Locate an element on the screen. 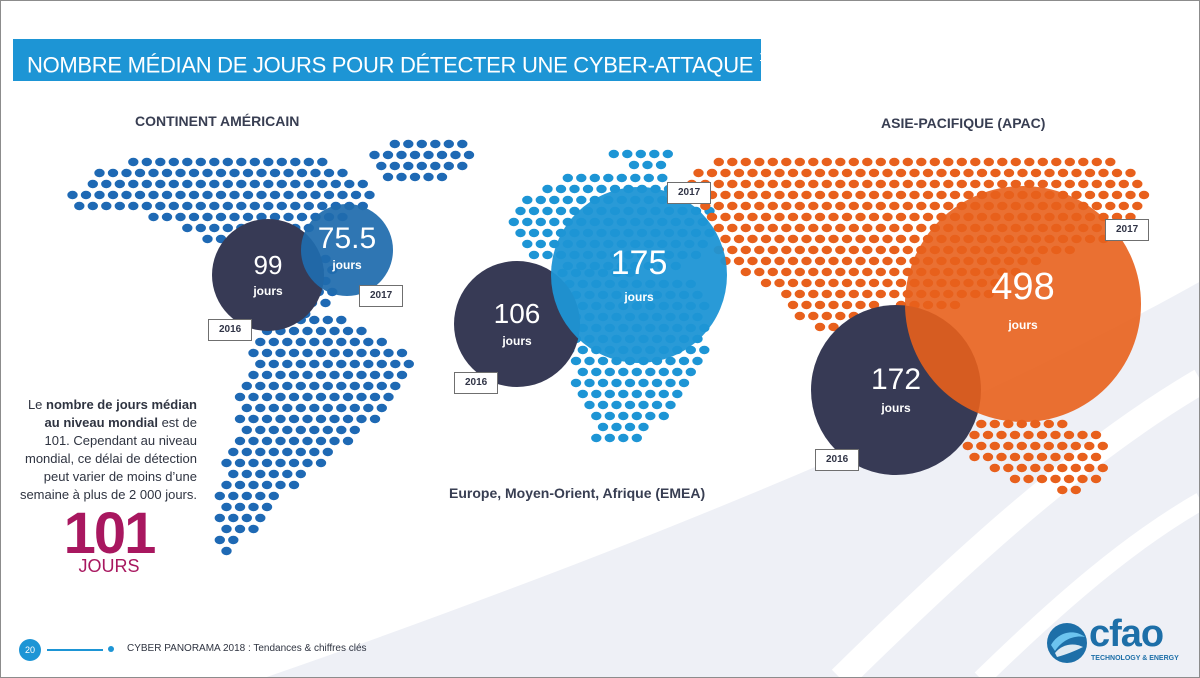 Image resolution: width=1200 pixels, height=678 pixels. bubble-value: 498 is located at coordinates (1023, 287).